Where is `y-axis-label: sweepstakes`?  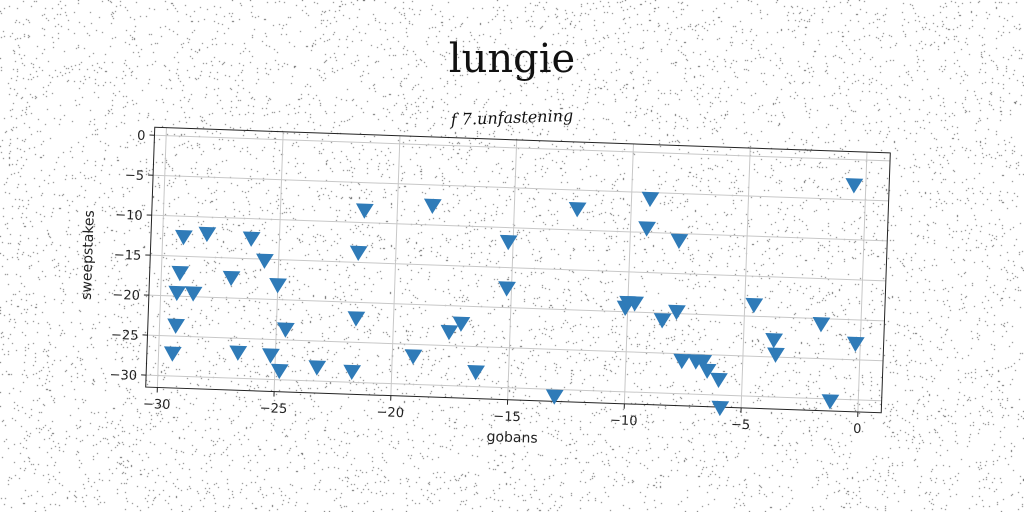 y-axis-label: sweepstakes is located at coordinates (88, 255).